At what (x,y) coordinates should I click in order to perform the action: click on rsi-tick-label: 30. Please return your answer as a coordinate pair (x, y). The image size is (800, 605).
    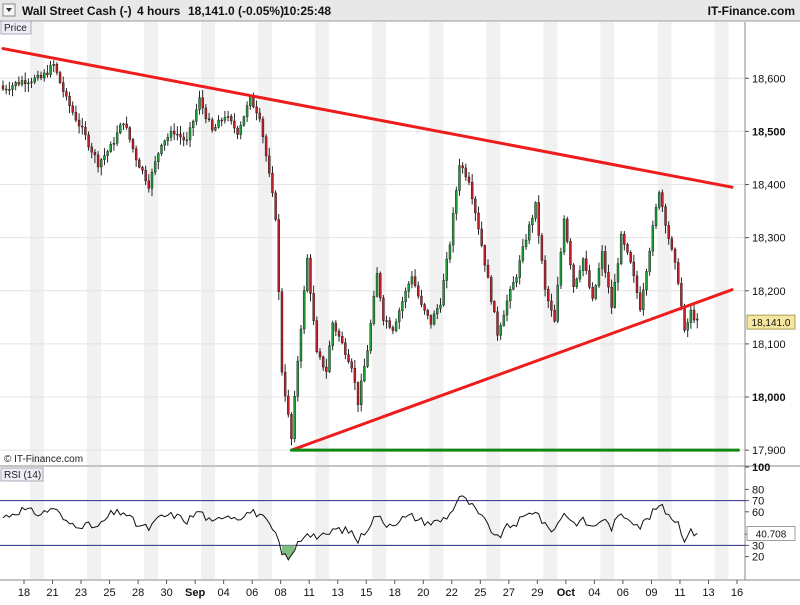
    Looking at the image, I should click on (758, 546).